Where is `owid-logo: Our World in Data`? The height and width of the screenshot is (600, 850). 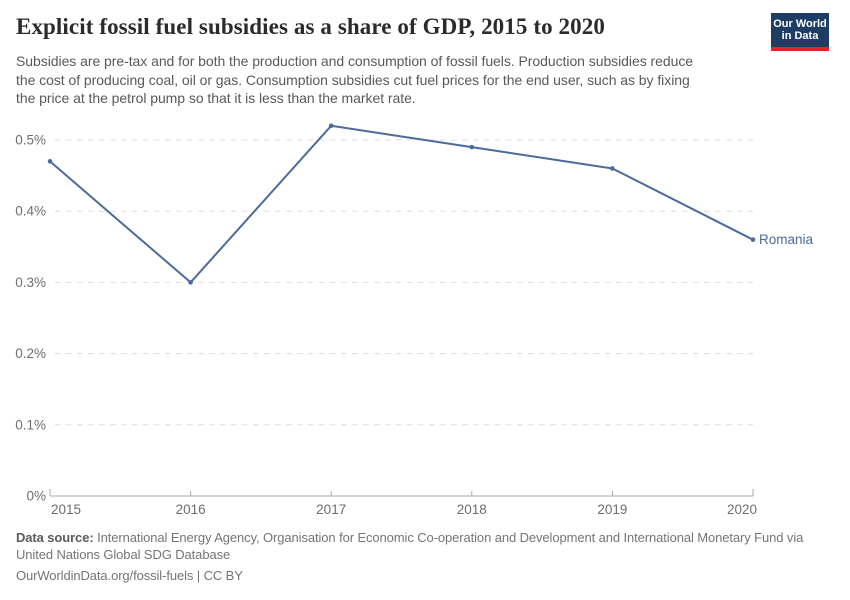 owid-logo: Our World in Data is located at coordinates (800, 32).